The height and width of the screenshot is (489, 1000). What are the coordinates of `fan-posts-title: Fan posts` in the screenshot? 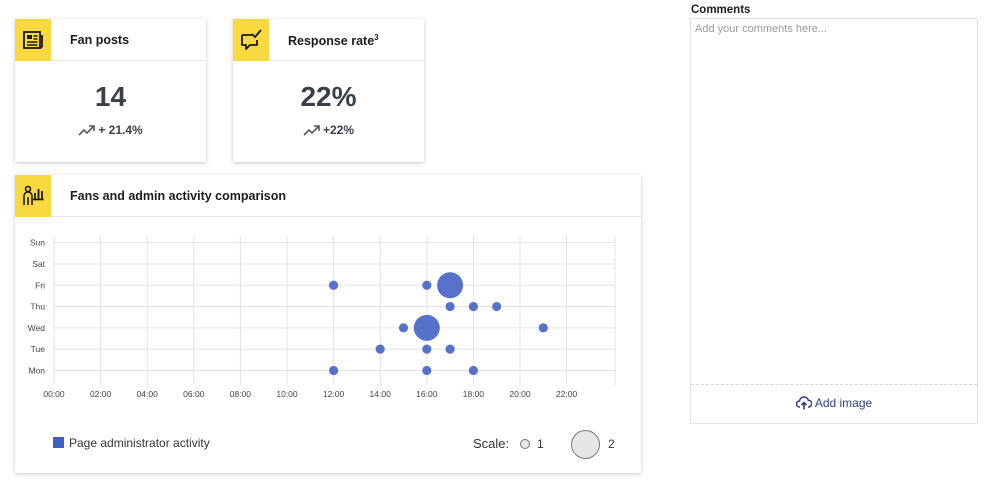 It's located at (100, 40).